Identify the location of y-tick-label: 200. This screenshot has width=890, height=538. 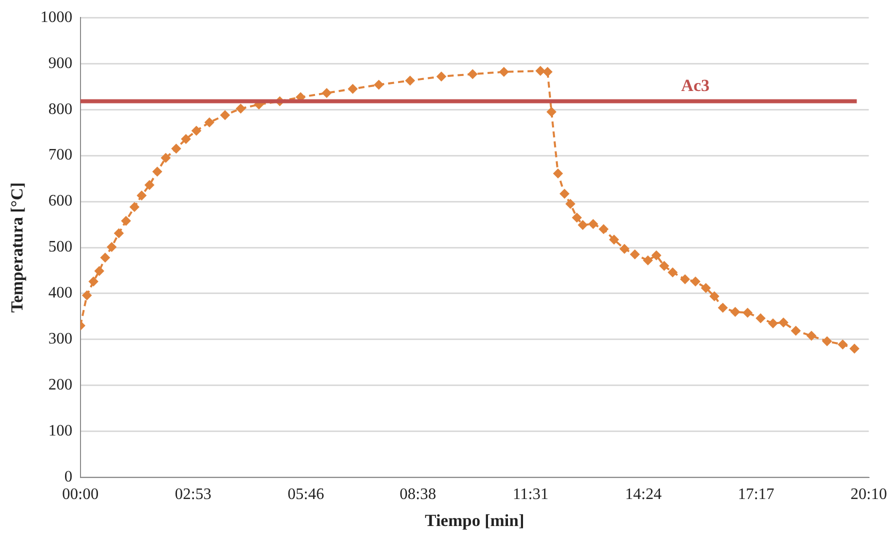
(60, 385).